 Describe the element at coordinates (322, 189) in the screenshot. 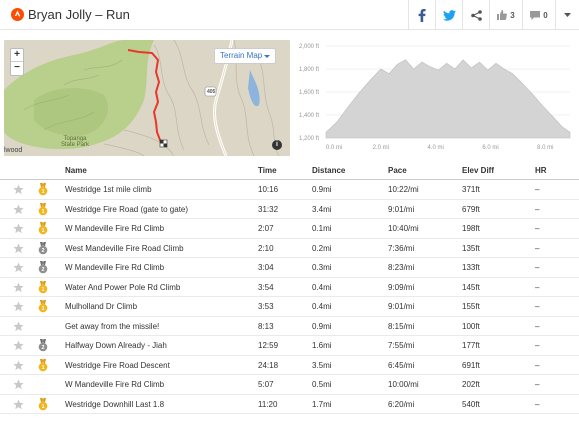

I see `segment-distance: 0.9mi` at that location.